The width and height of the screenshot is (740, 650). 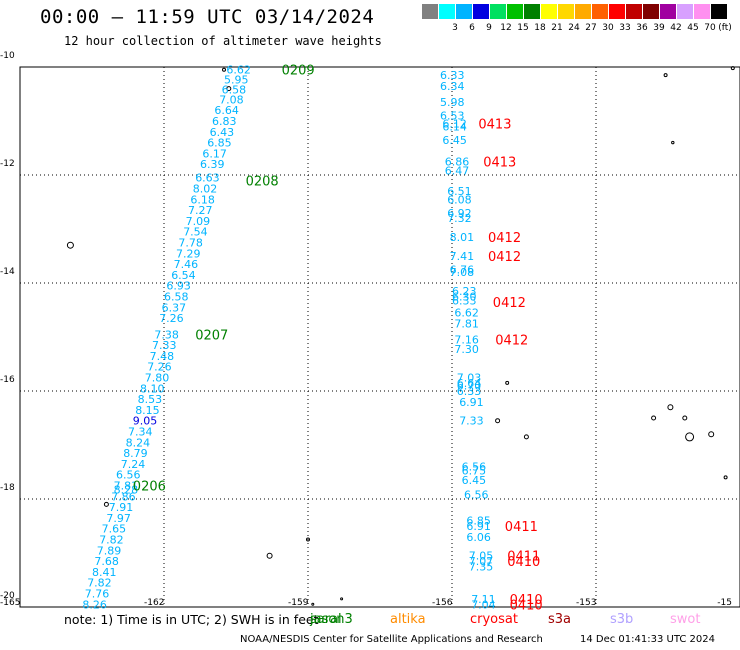 What do you see at coordinates (574, 28) in the screenshot?
I see `legend-label: 24` at bounding box center [574, 28].